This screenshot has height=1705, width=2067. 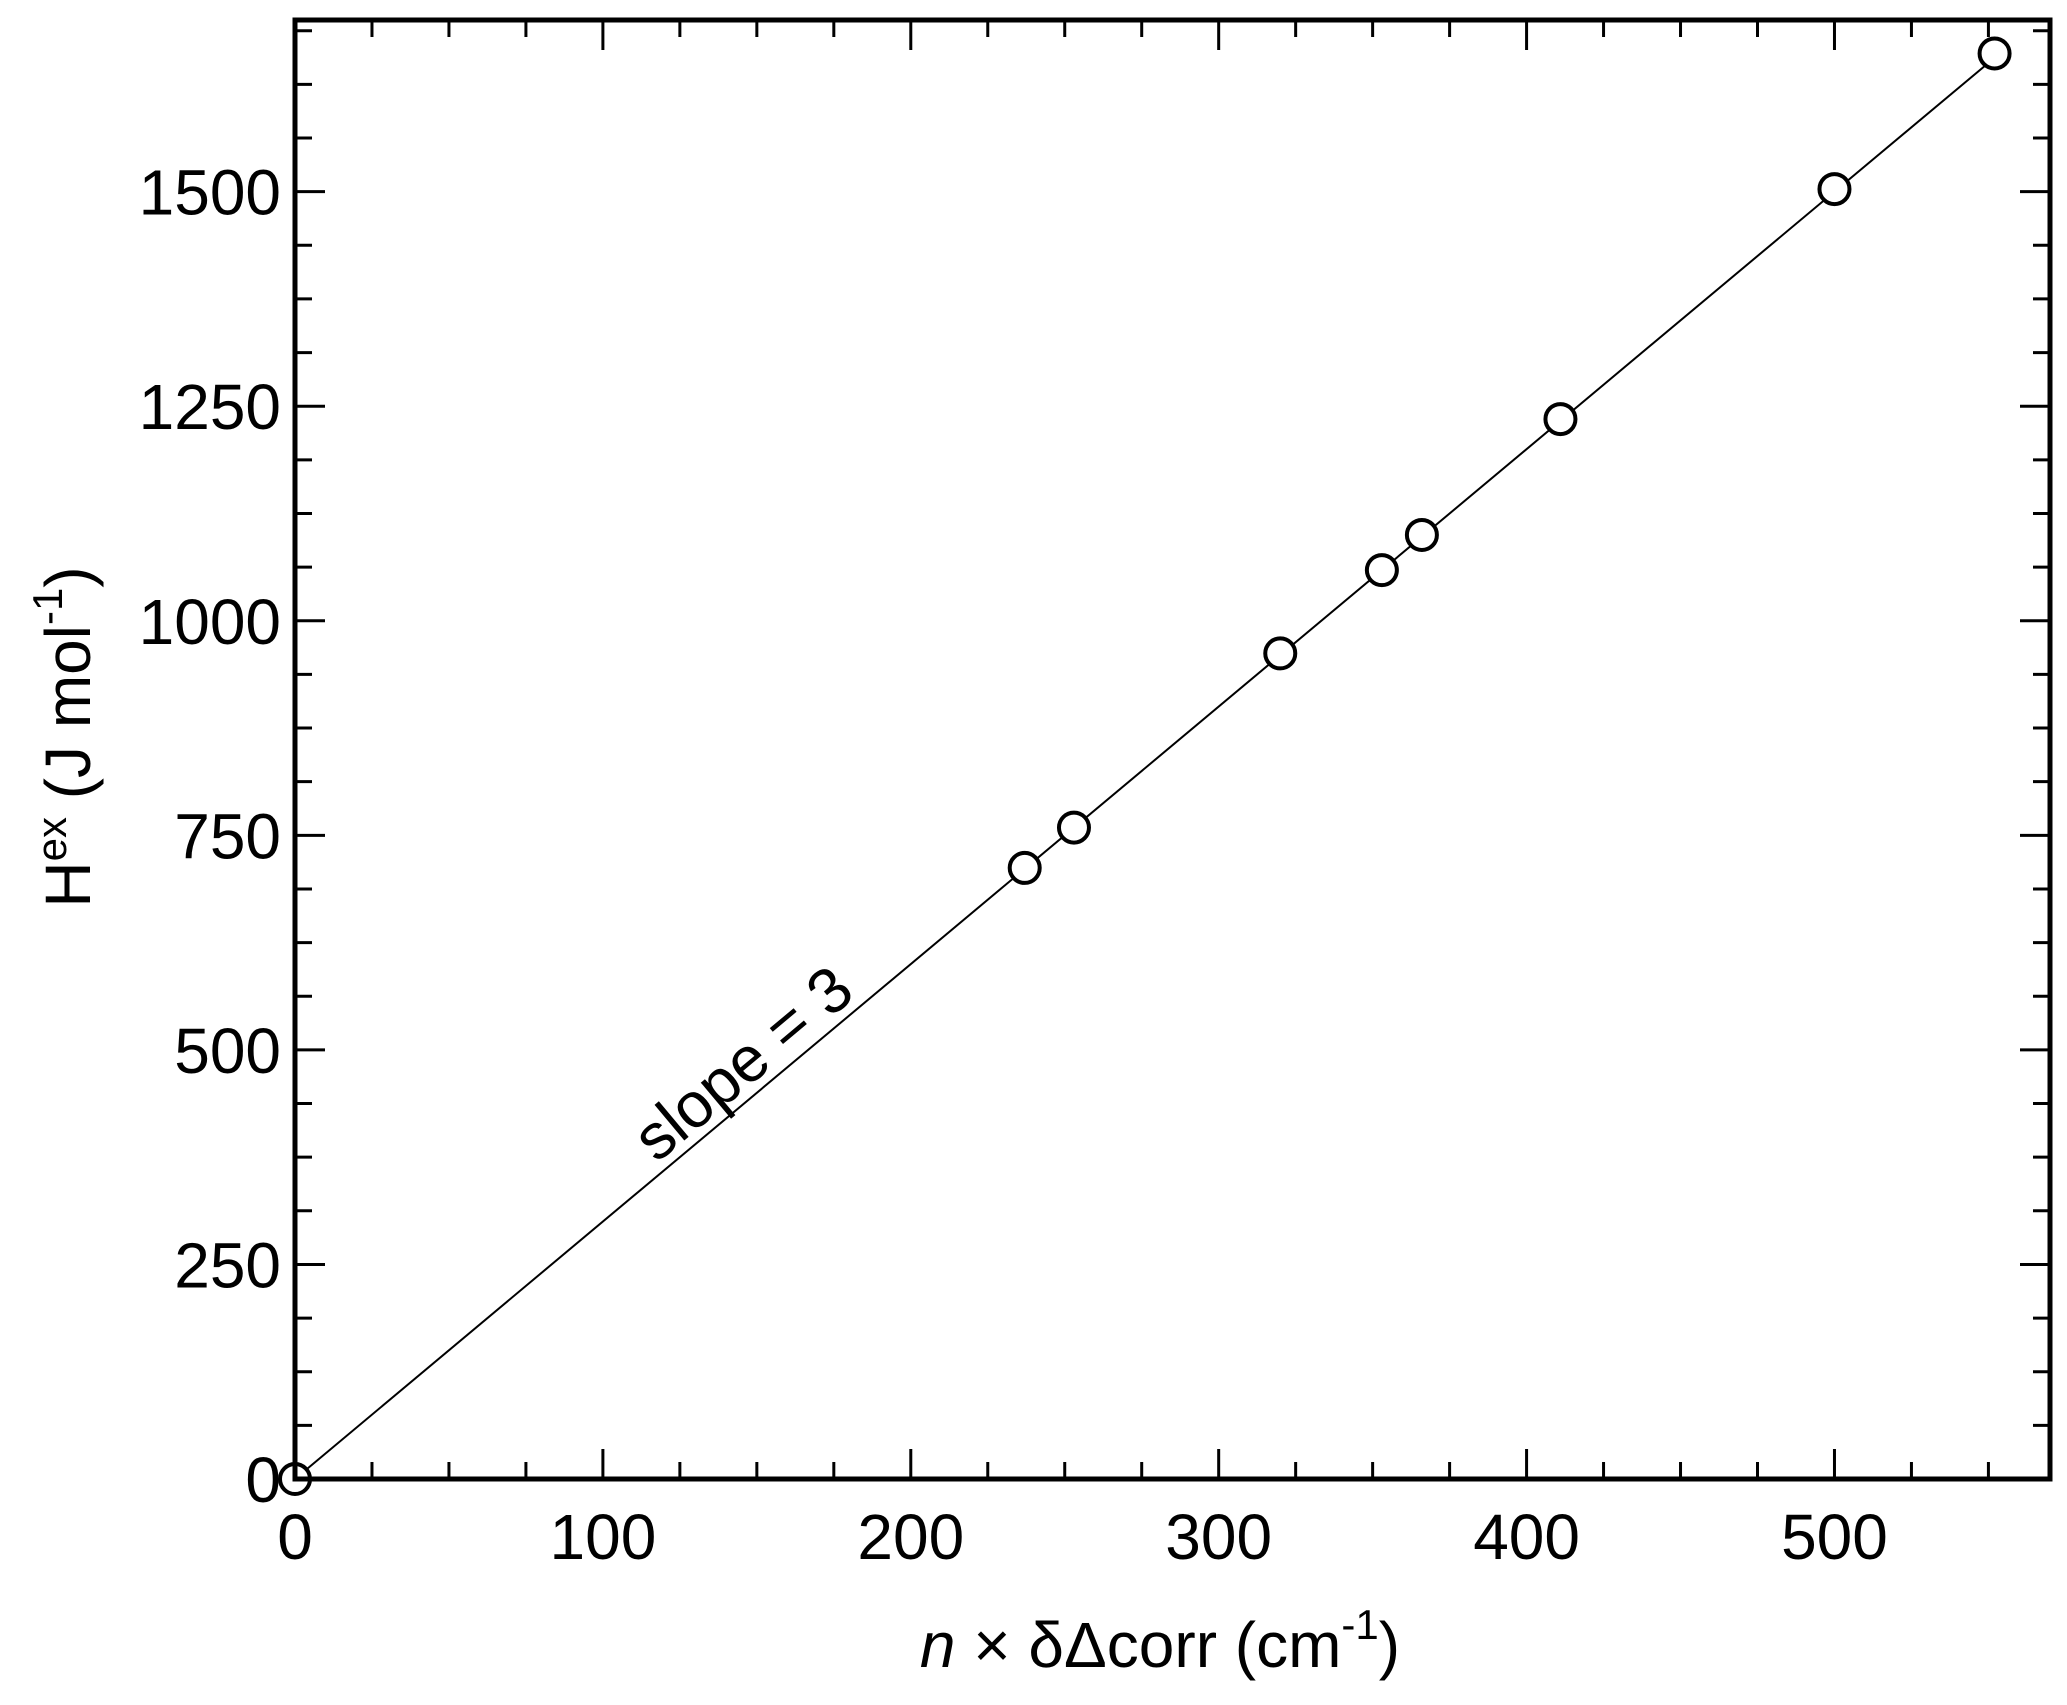 I want to click on x-axis-label-text: × δΔcorr (cm, so click(x=1148, y=1645).